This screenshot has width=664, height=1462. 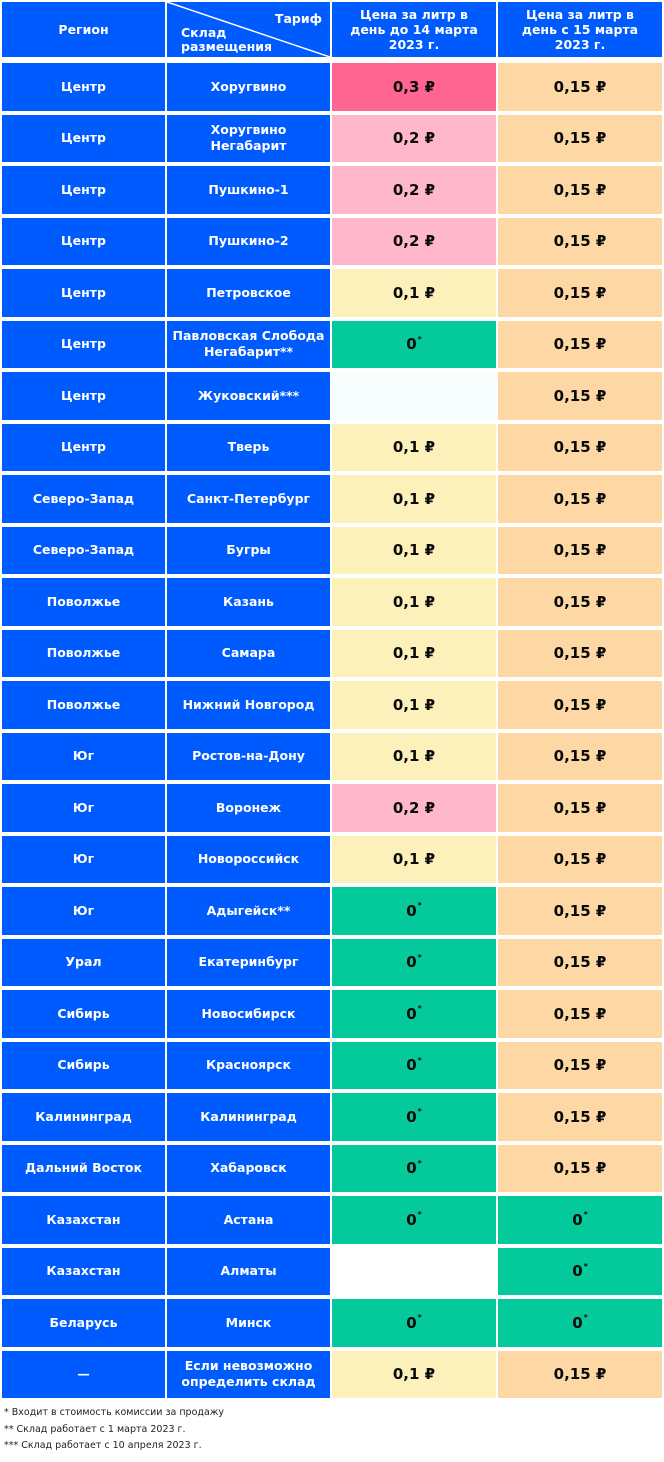 I want to click on warehouse-cell-text: Калининград, so click(x=248, y=1116).